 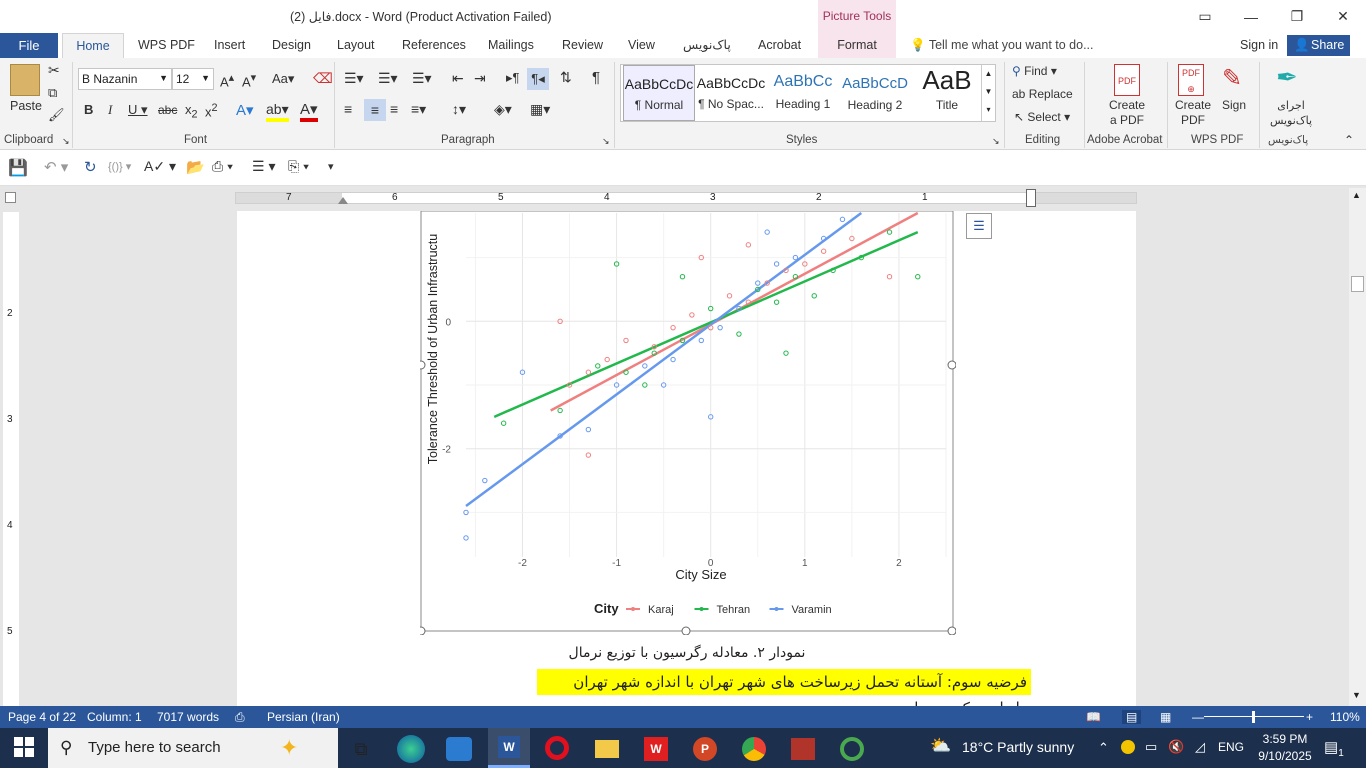 What do you see at coordinates (1297, 16) in the screenshot?
I see `restore-button: ❐` at bounding box center [1297, 16].